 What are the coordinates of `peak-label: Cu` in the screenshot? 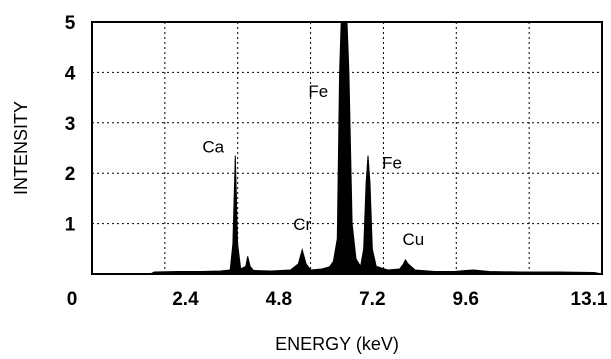 It's located at (414, 239).